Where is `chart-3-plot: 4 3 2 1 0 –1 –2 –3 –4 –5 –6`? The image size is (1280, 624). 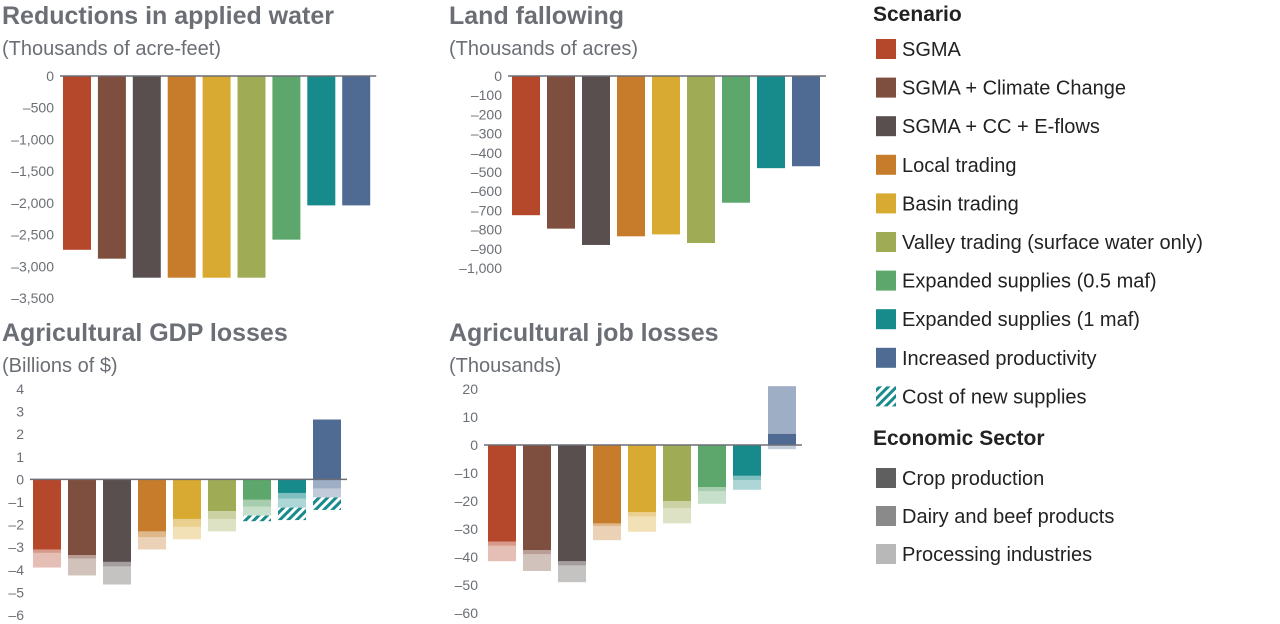
chart-3-plot: 4 3 2 1 0 –1 –2 –3 –4 –5 –6 is located at coordinates (177, 502).